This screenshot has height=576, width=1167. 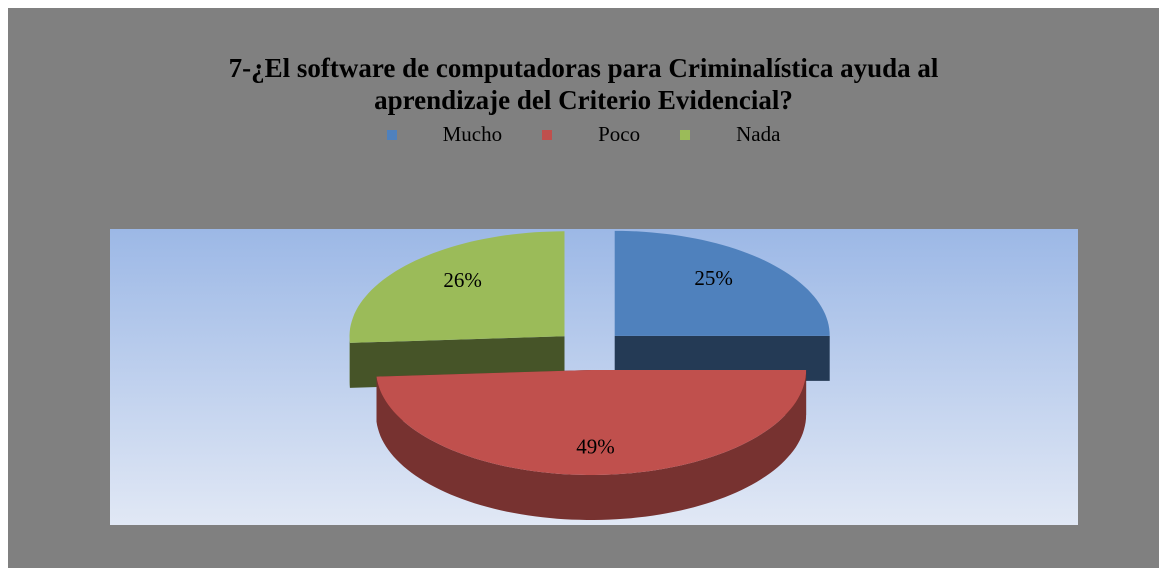 I want to click on legend-item: Mucho, so click(x=444, y=134).